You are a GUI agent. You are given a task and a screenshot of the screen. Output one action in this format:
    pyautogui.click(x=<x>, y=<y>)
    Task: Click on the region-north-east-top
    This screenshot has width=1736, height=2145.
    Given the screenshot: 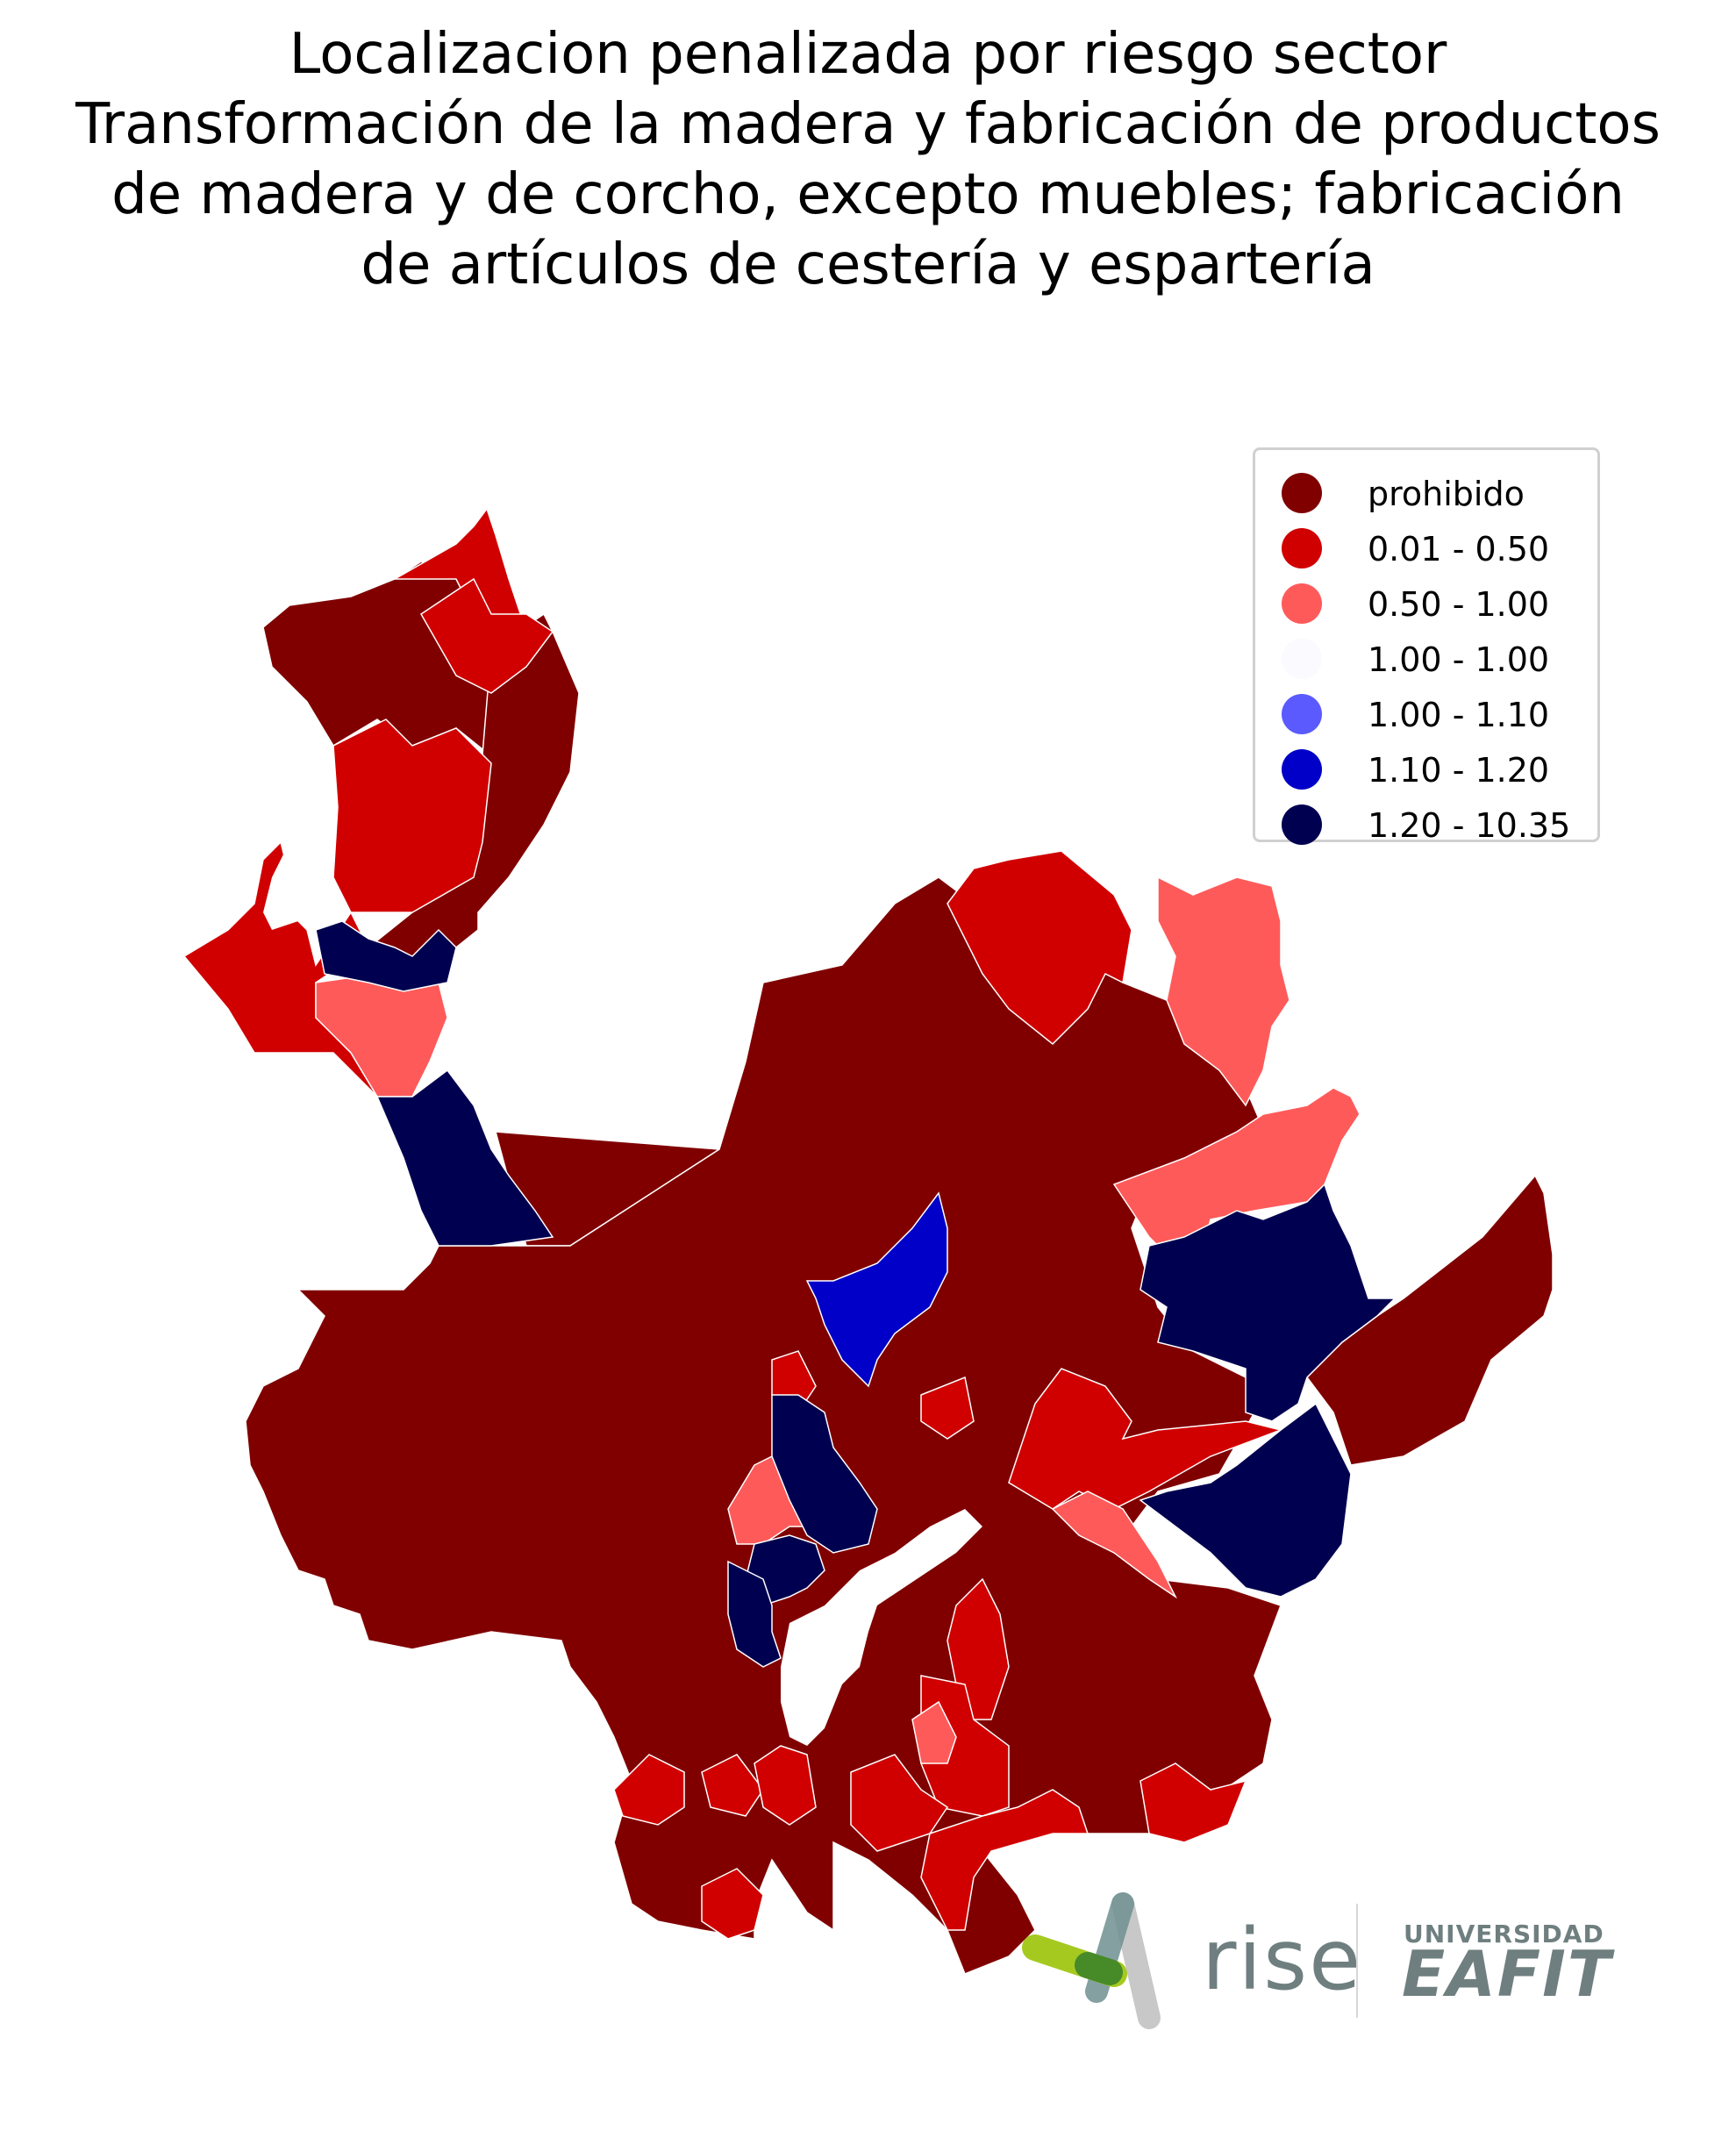 What is the action you would take?
    pyautogui.click(x=1039, y=948)
    